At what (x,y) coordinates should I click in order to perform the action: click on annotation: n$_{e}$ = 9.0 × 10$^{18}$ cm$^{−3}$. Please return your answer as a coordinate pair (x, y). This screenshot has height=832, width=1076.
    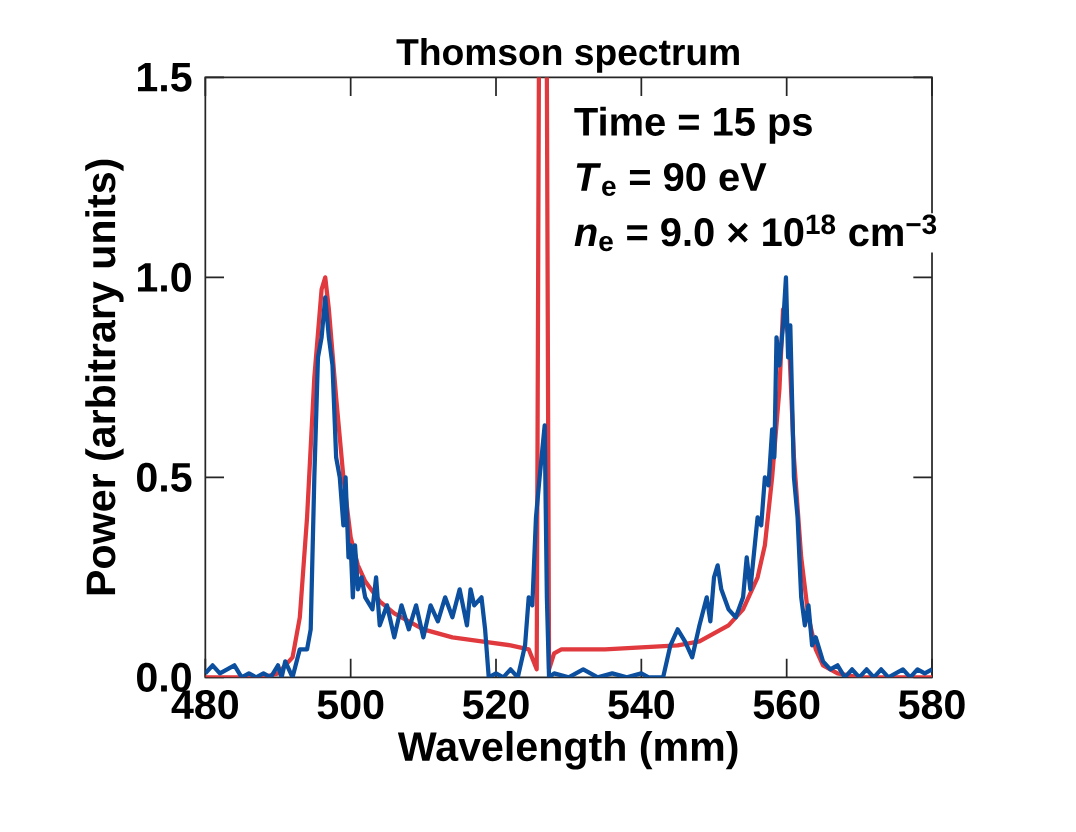
    Looking at the image, I should click on (755, 233).